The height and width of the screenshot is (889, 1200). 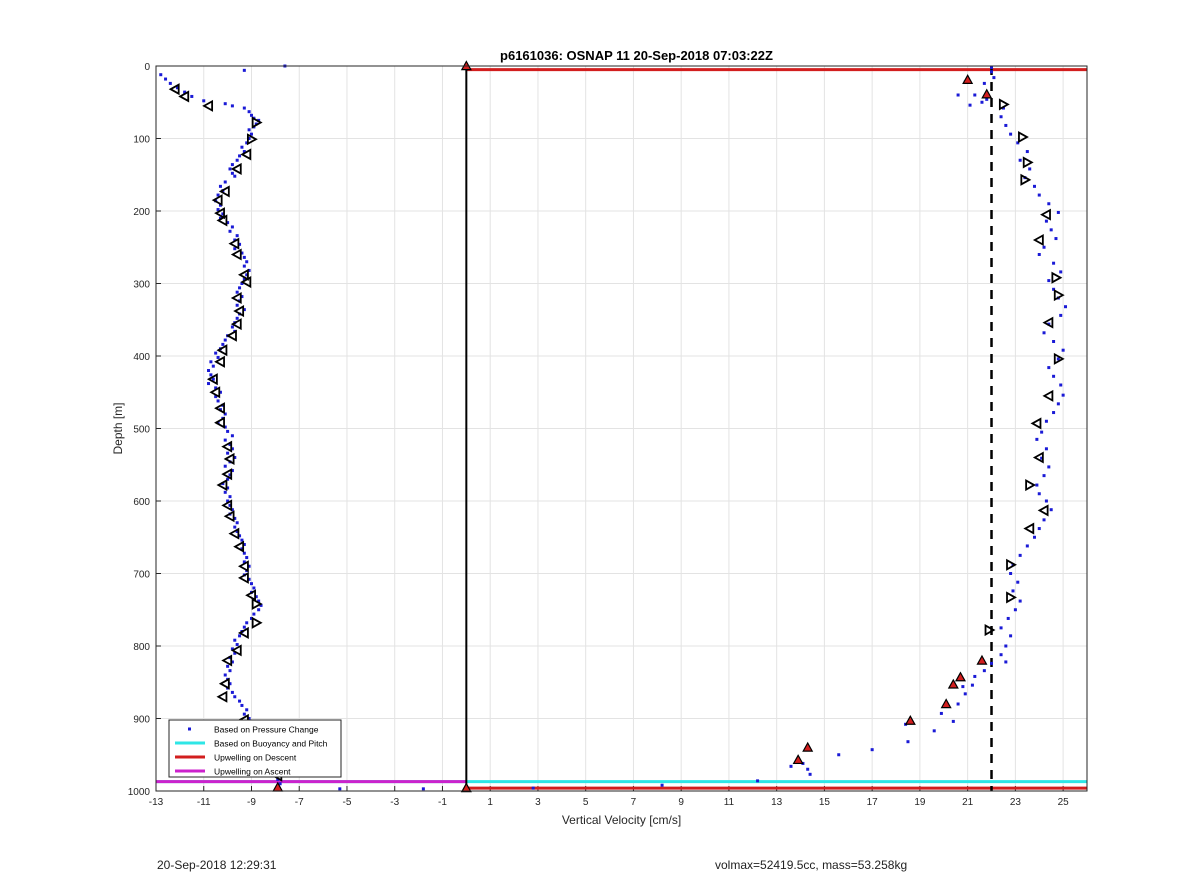 I want to click on legend-swatch, so click(x=189, y=729).